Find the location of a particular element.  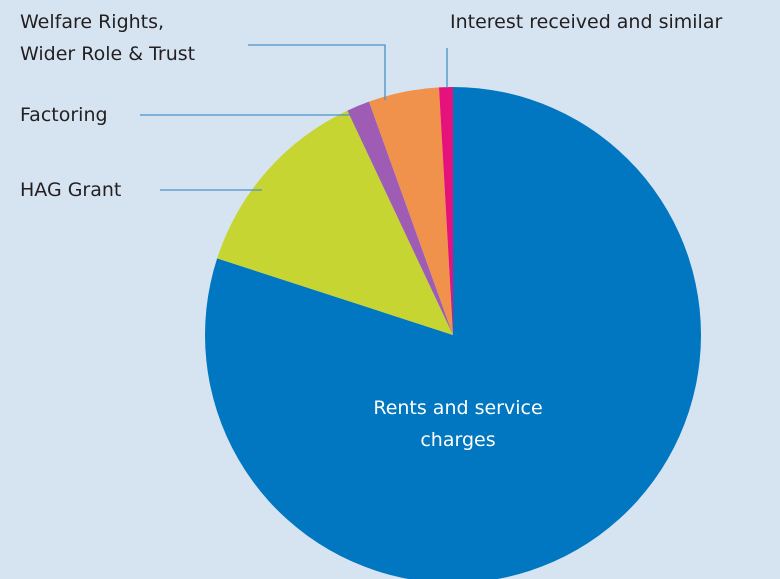

slice-label: HAG Grant is located at coordinates (71, 190).